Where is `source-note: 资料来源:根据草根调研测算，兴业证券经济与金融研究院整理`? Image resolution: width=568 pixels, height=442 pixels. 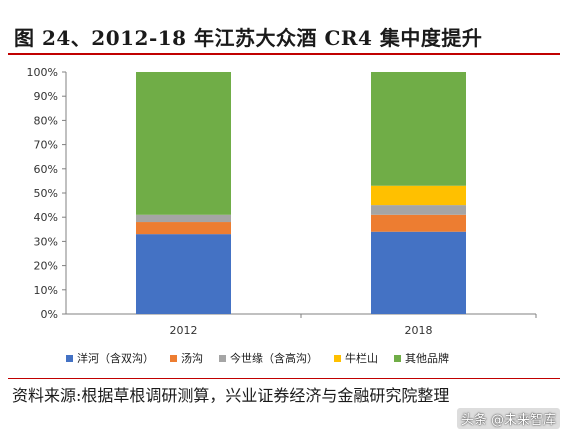
source-note: 资料来源:根据草根调研测算，兴业证券经济与金融研究院整理 is located at coordinates (231, 395).